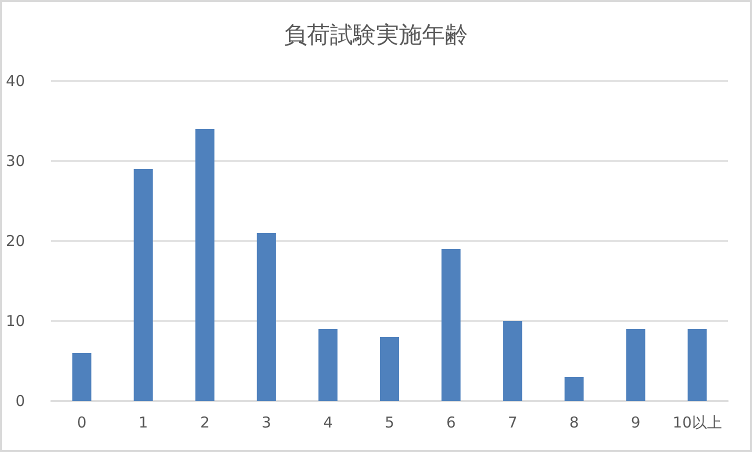  Describe the element at coordinates (20, 401) in the screenshot. I see `y-tick-label: 0` at that location.